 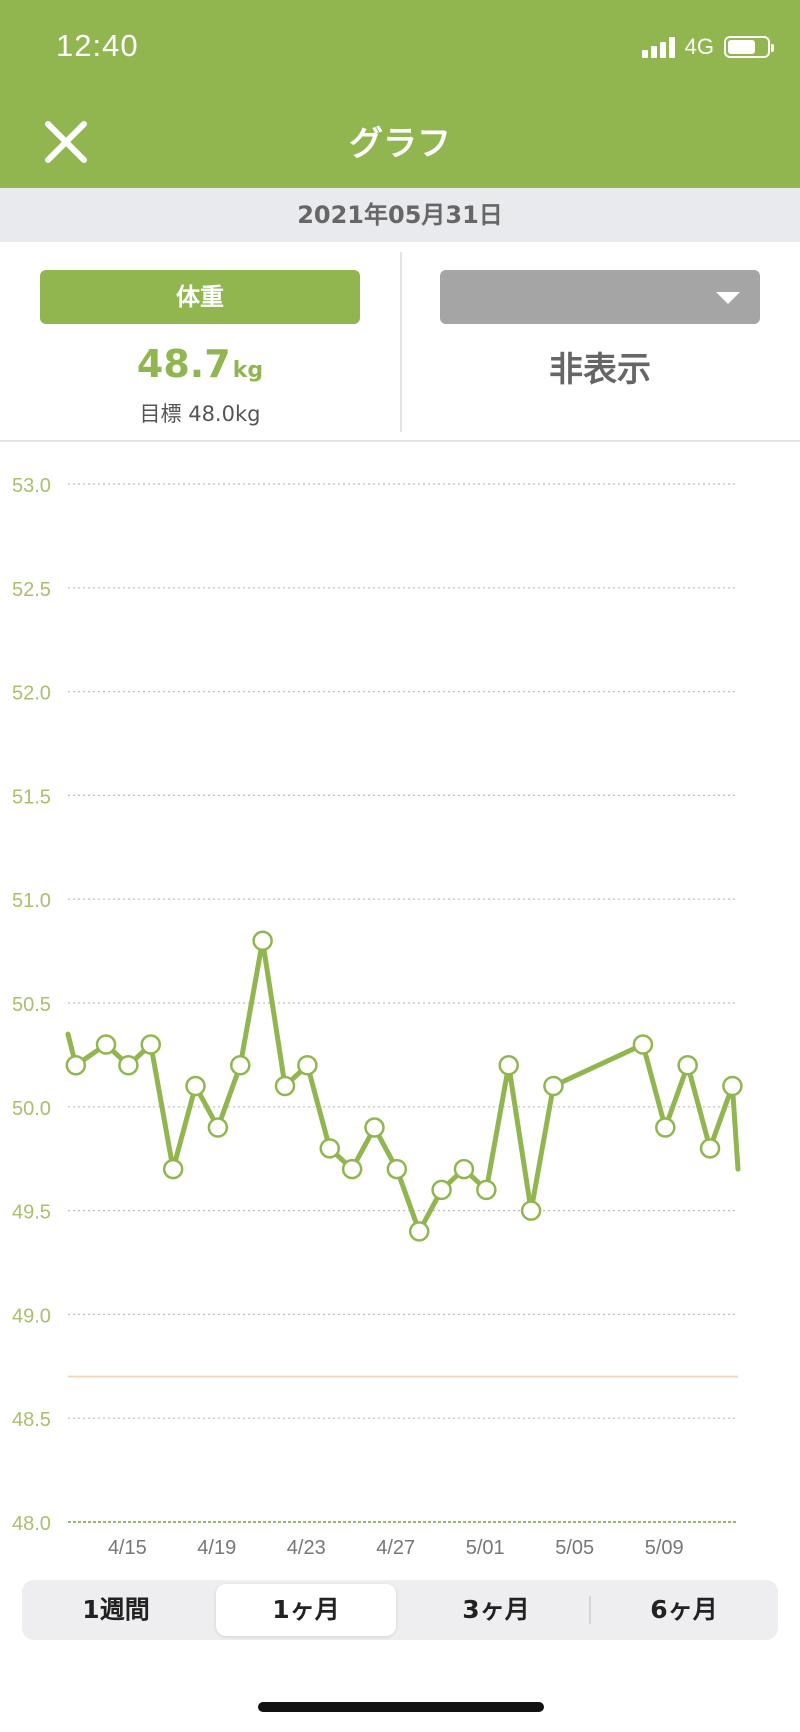 What do you see at coordinates (400, 144) in the screenshot?
I see `page-title: グラフ` at bounding box center [400, 144].